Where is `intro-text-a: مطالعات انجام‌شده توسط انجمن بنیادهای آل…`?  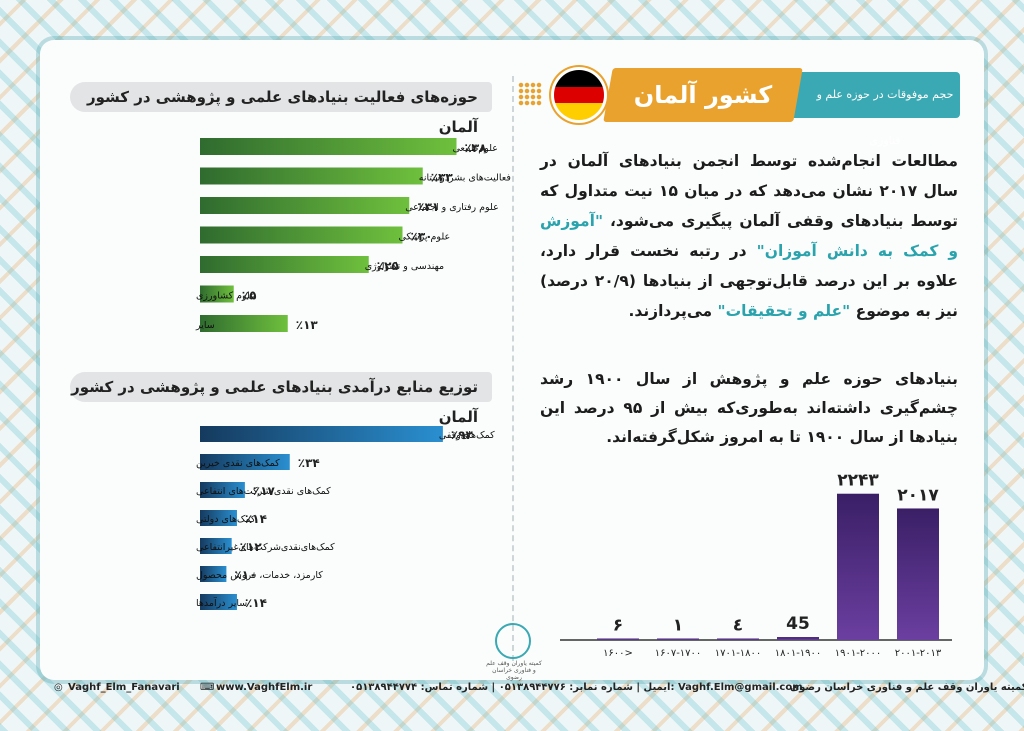
intro-text-a: مطالعات انجام‌شده توسط انجمن بنیادهای آل… is located at coordinates (749, 191).